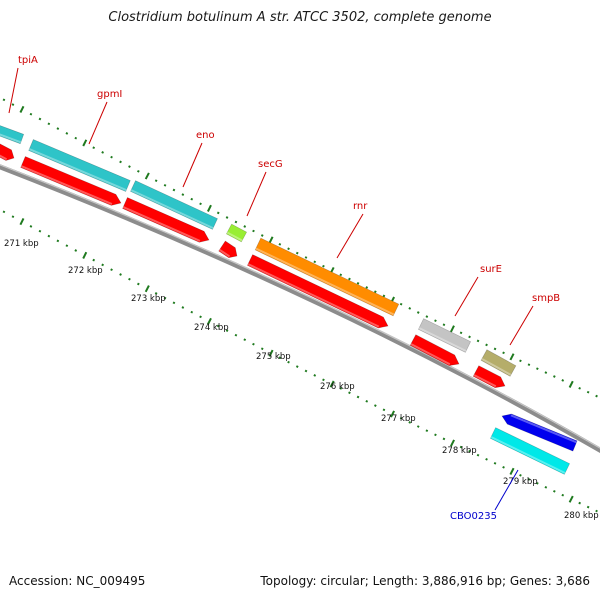  What do you see at coordinates (337, 387) in the screenshot?
I see `scale-label: 276 kbp` at bounding box center [337, 387].